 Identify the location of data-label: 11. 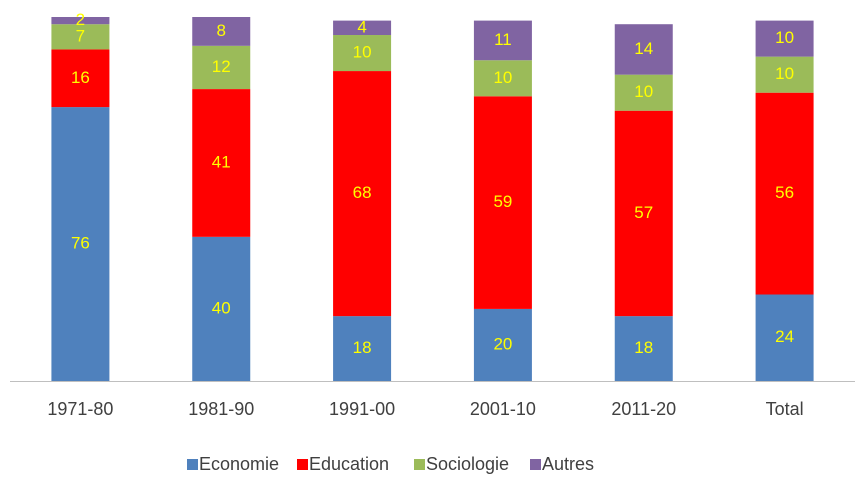
(503, 39).